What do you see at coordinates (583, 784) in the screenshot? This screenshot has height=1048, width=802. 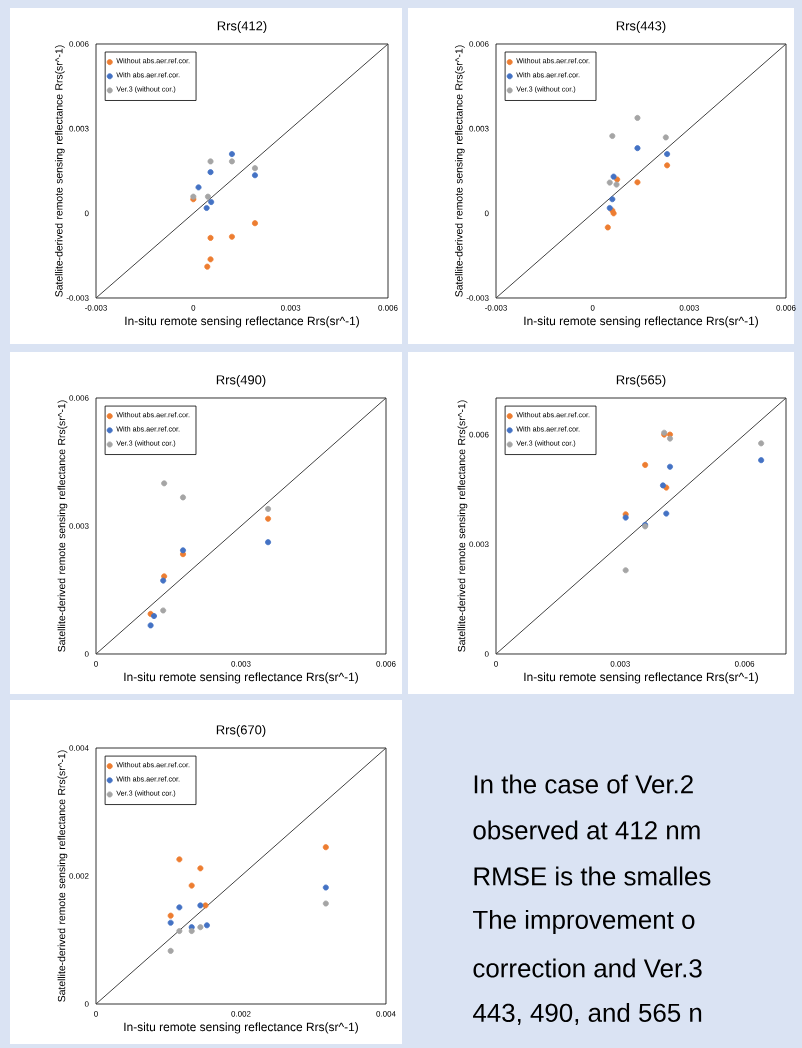 I see `text: In the case of Ver.2` at bounding box center [583, 784].